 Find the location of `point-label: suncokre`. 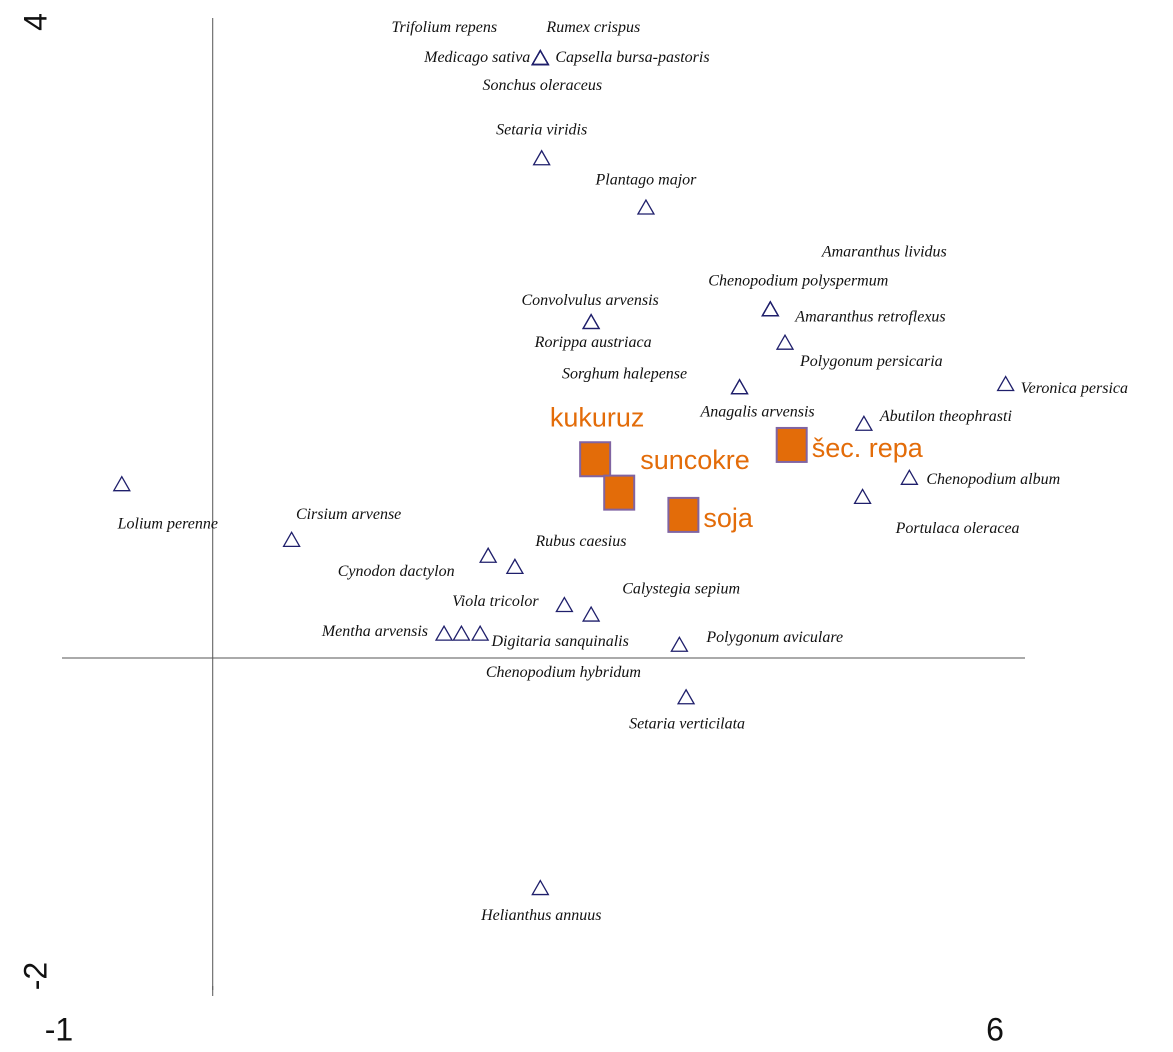

point-label: suncokre is located at coordinates (695, 460).